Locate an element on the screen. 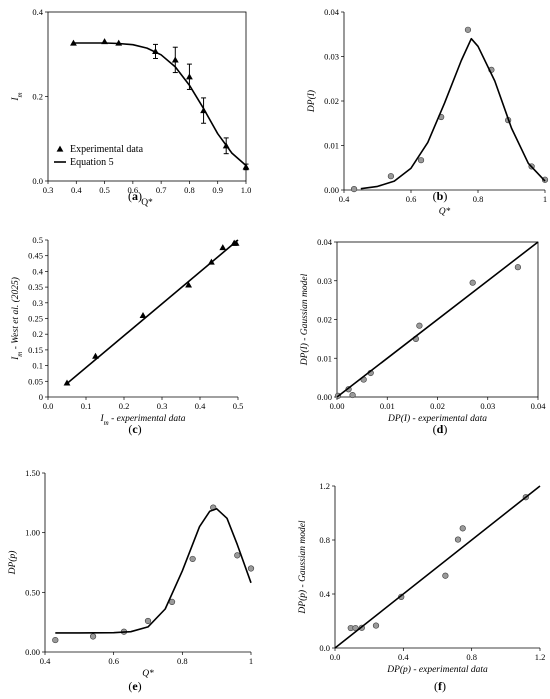 The height and width of the screenshot is (699, 550). y-axis-label: DP(p) is located at coordinates (12, 563).